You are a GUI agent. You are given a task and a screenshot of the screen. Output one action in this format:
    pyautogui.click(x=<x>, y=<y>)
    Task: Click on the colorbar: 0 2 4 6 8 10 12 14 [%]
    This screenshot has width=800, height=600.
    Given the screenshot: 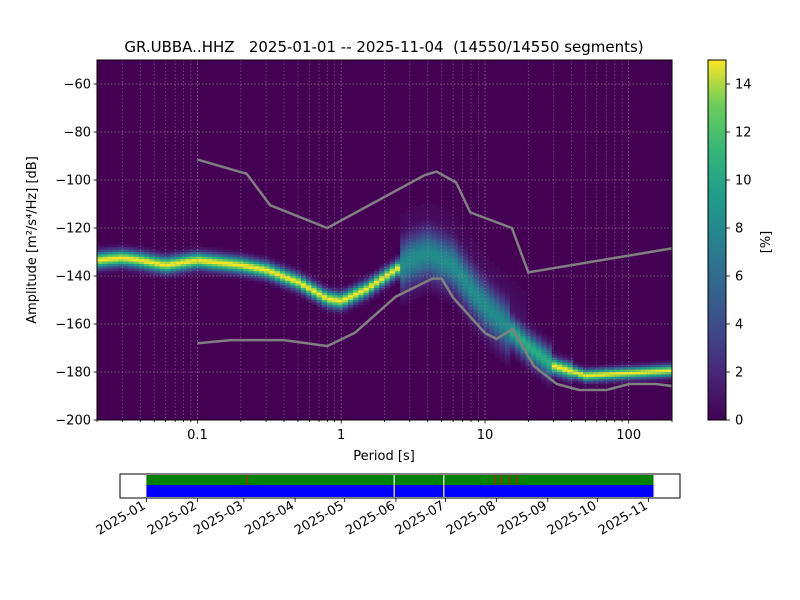 What is the action you would take?
    pyautogui.click(x=740, y=244)
    